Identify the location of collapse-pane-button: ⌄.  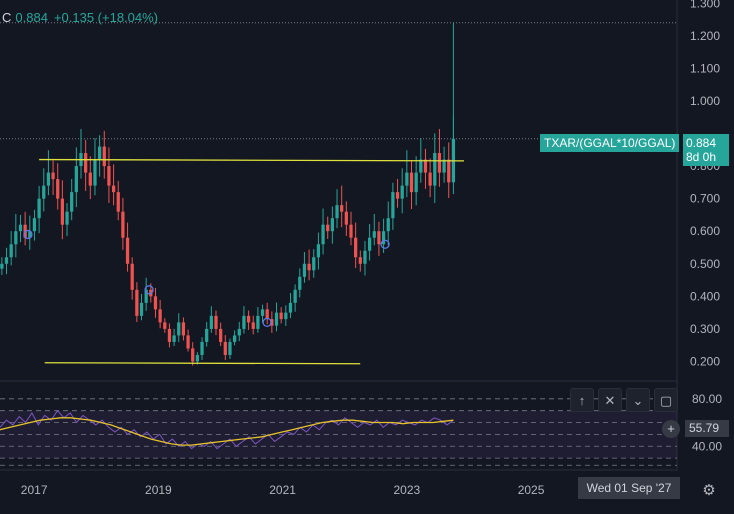
(638, 400).